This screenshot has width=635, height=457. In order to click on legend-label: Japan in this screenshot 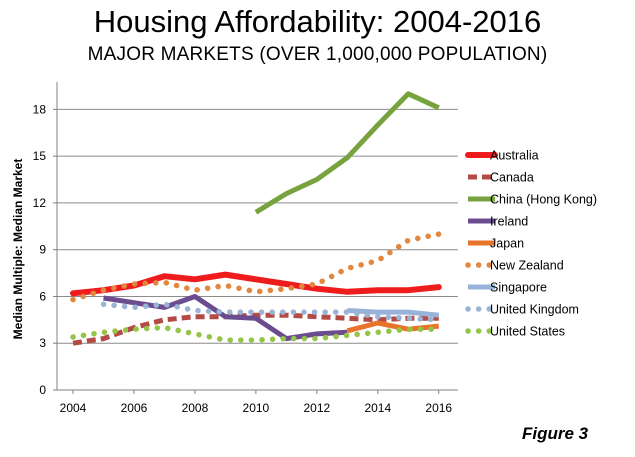, I will do `click(507, 244)`.